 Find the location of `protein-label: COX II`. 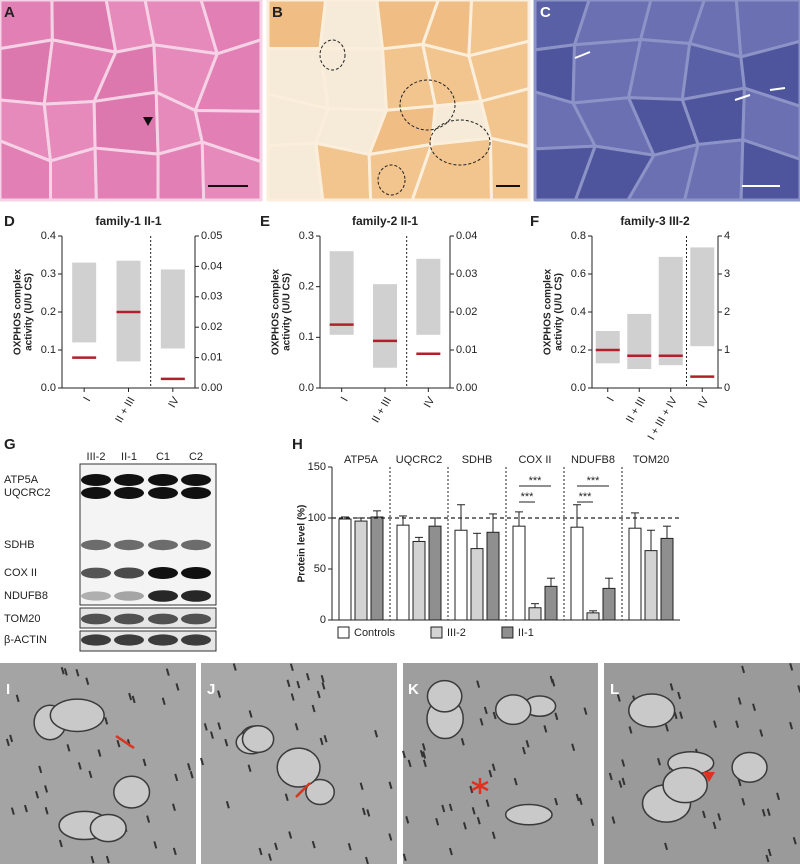

protein-label: COX II is located at coordinates (20, 573).